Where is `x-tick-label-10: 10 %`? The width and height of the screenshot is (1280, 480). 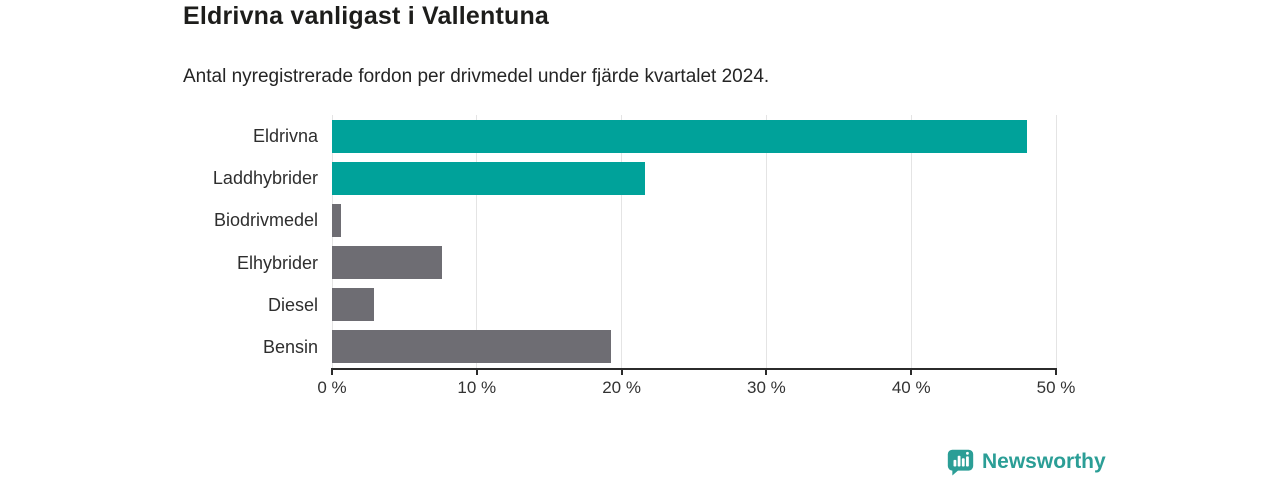 x-tick-label-10: 10 % is located at coordinates (477, 387).